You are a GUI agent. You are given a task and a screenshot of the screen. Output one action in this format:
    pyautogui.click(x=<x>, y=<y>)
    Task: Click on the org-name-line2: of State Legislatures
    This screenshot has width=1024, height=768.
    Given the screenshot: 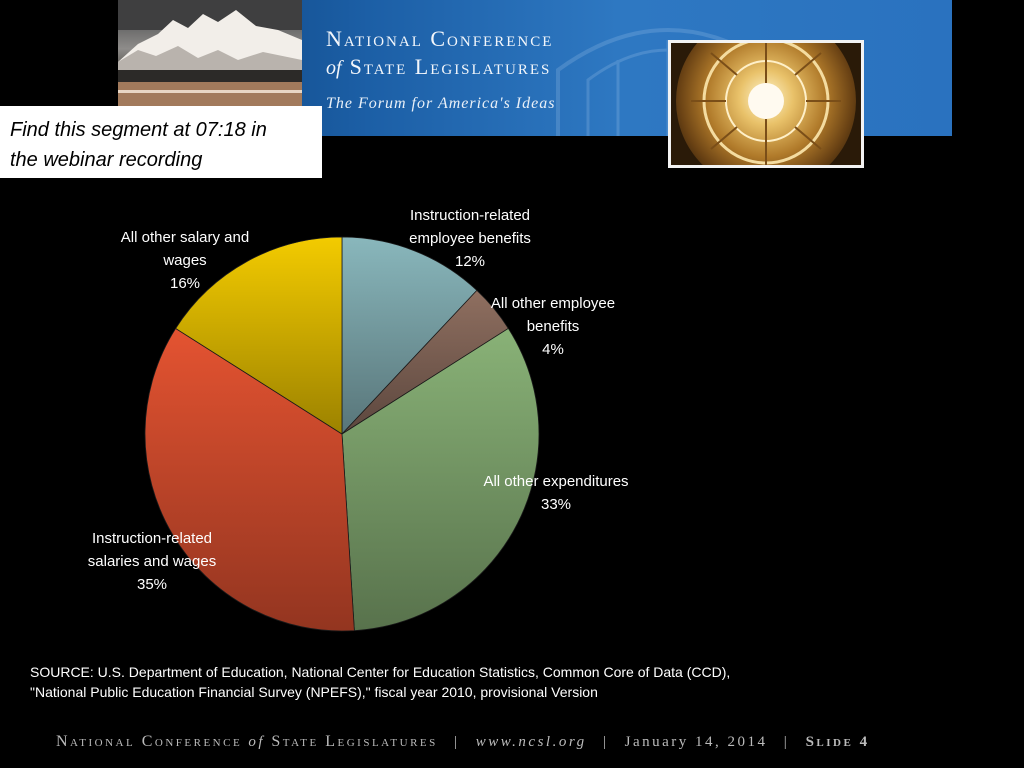 What is the action you would take?
    pyautogui.click(x=438, y=67)
    